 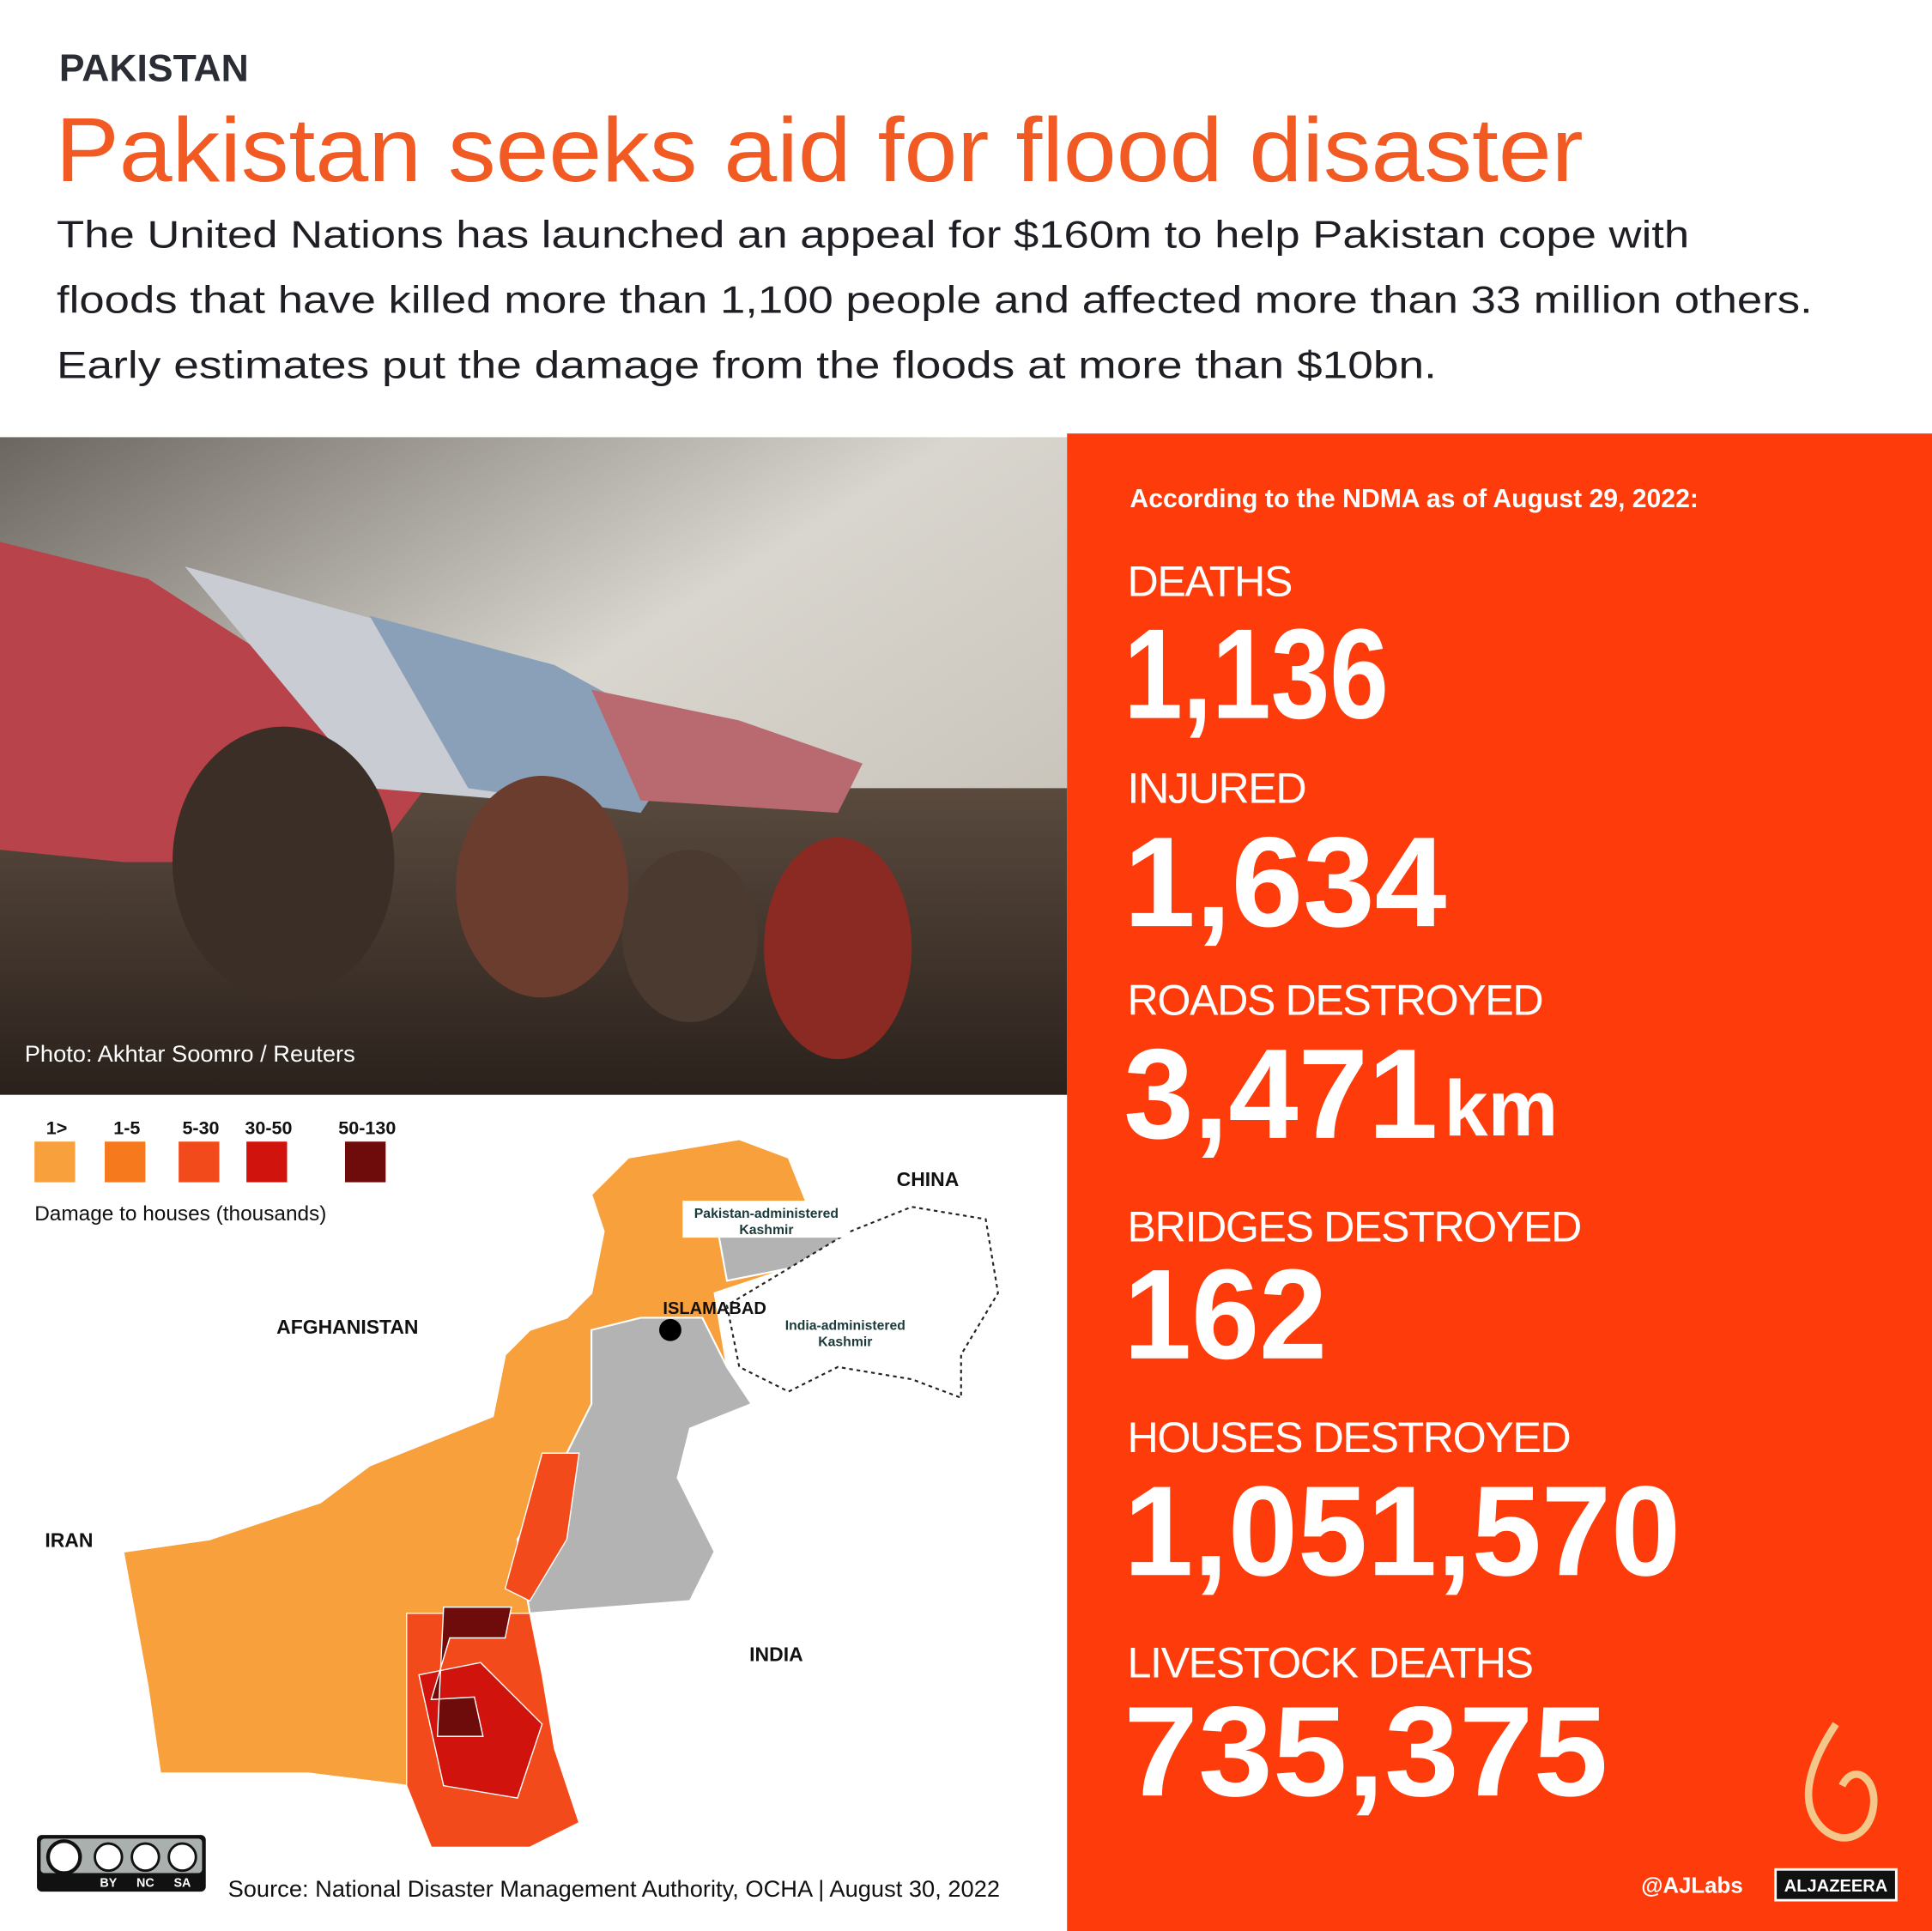 I want to click on handle: @AJLabs, so click(x=1692, y=1886).